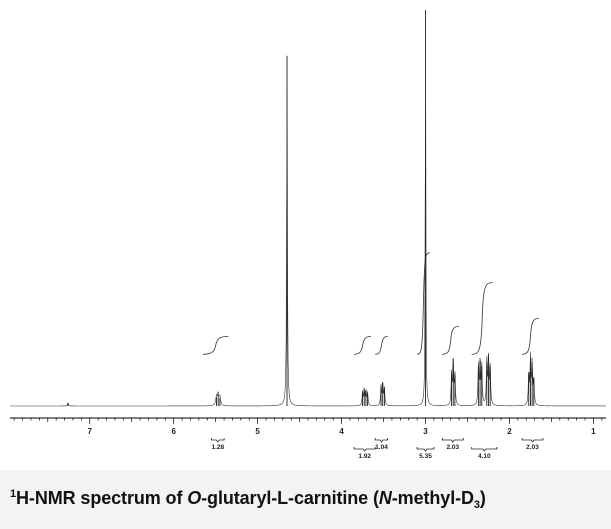  Describe the element at coordinates (432, 498) in the screenshot. I see `caption-text-3: -methyl-D` at that location.